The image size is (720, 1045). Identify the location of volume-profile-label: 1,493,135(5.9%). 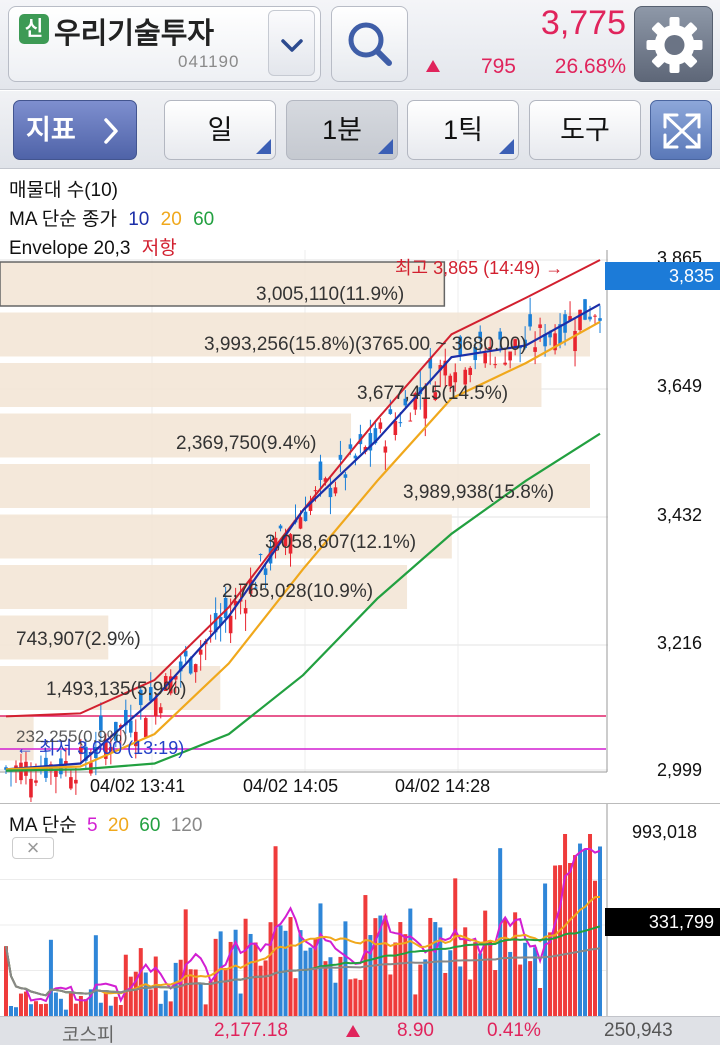
(116, 689).